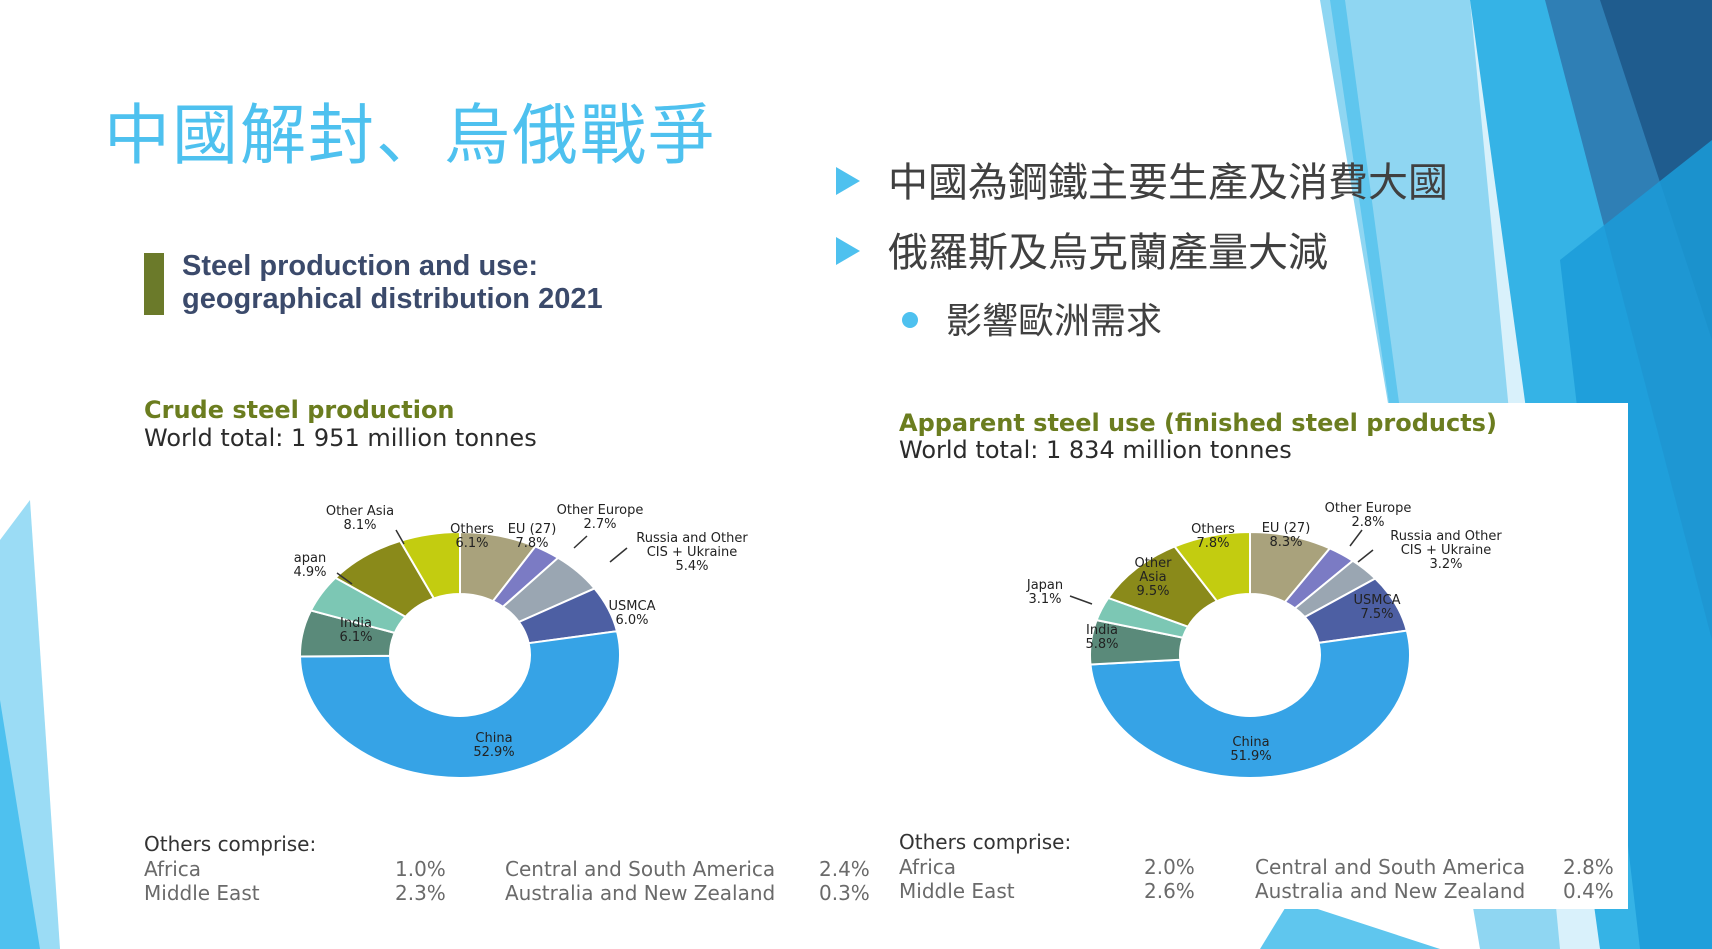 This screenshot has height=949, width=1712. Describe the element at coordinates (1169, 867) in the screenshot. I see `others-value: 2.0%` at that location.